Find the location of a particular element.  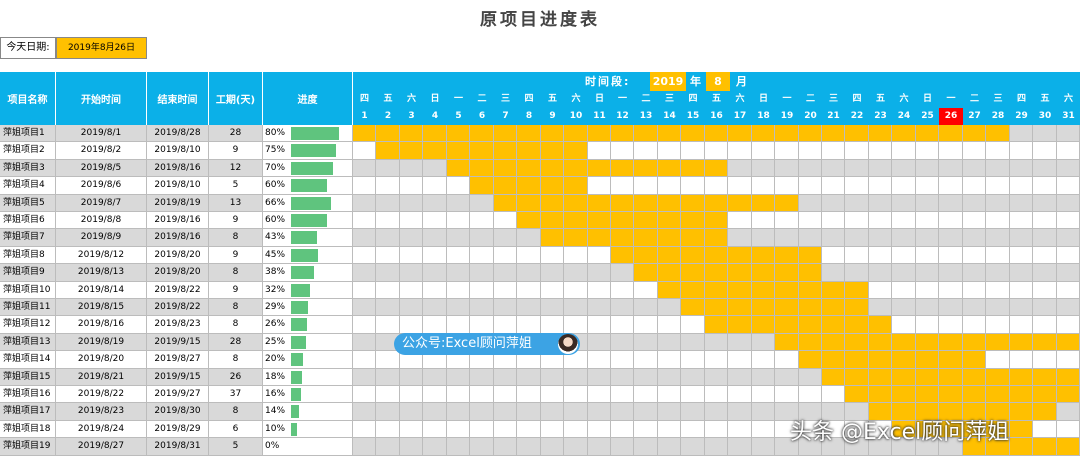

end-date-cell: 2019/8/16 is located at coordinates (178, 168).